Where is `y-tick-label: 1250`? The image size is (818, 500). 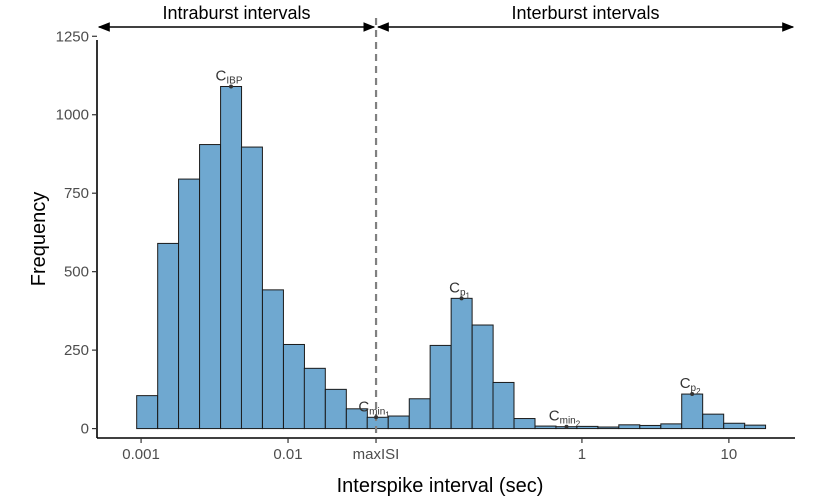
y-tick-label: 1250 is located at coordinates (72, 36).